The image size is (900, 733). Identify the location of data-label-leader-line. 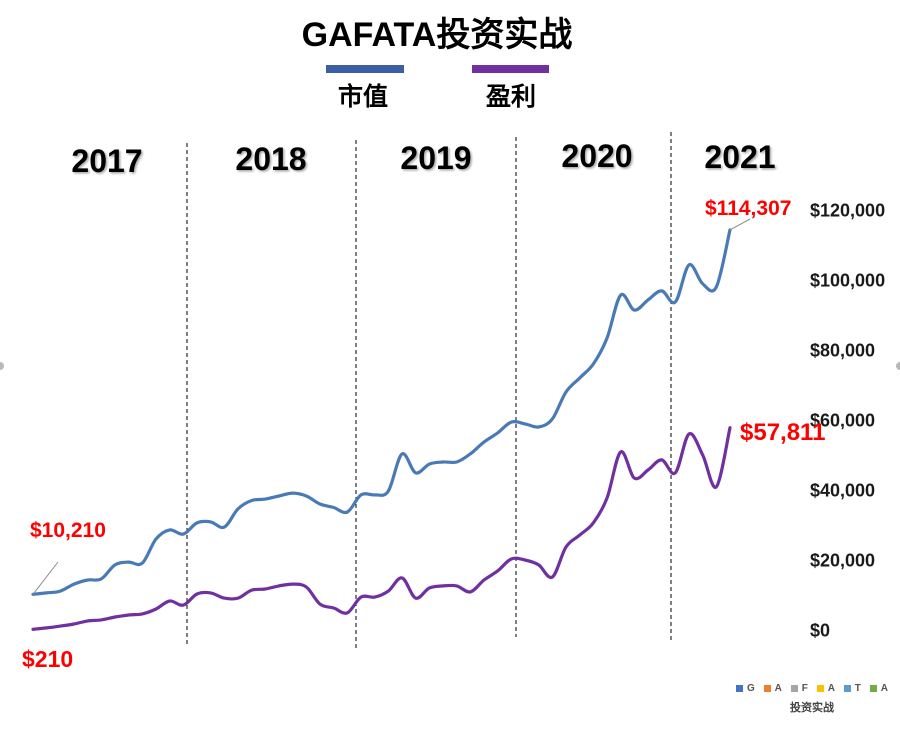
(45, 578).